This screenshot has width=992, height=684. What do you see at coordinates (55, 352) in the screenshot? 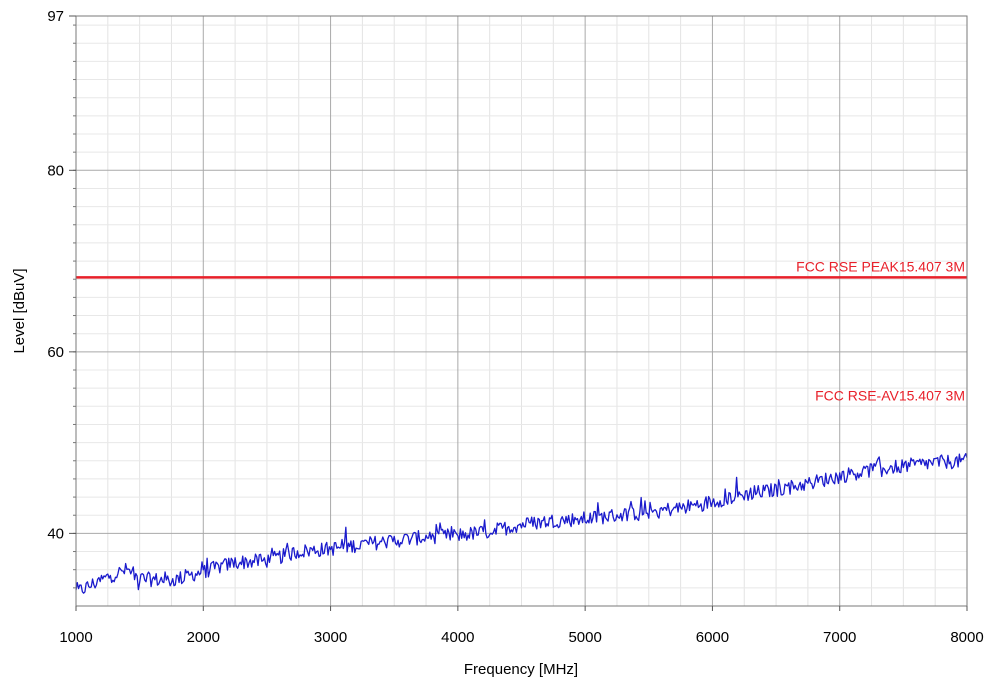
I see `y-tick-label: 60` at bounding box center [55, 352].